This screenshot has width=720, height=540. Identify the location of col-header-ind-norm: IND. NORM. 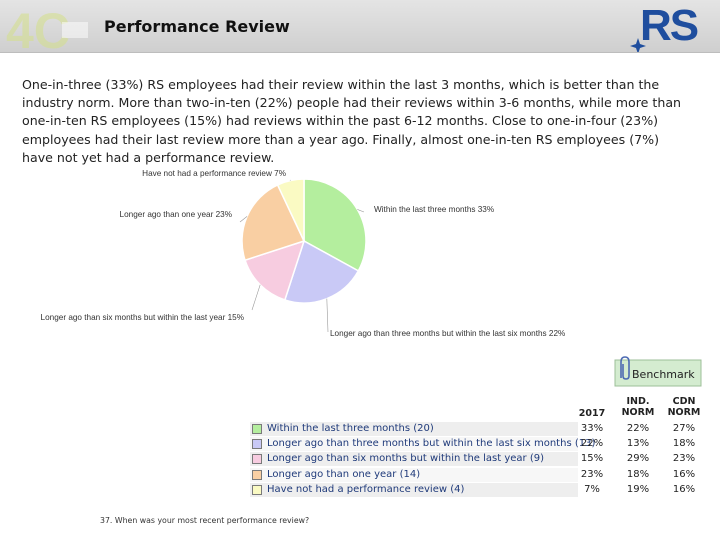
(638, 407).